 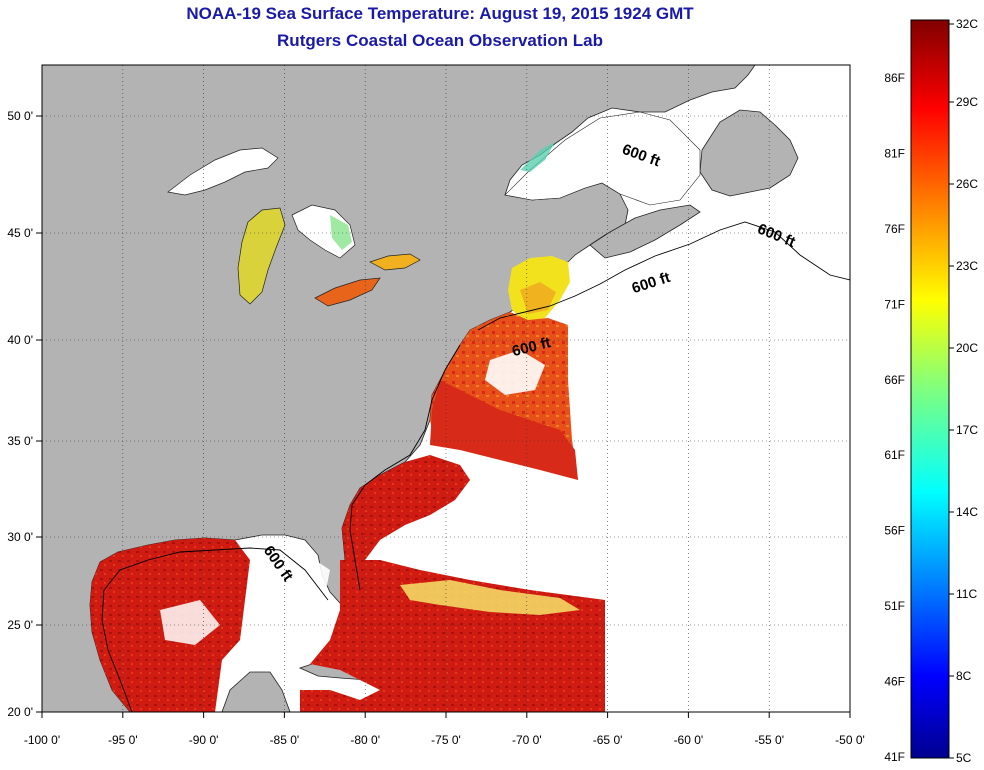 I want to click on map-subtitle: Rutgers Coastal Ocean Observation Lab, so click(x=440, y=40).